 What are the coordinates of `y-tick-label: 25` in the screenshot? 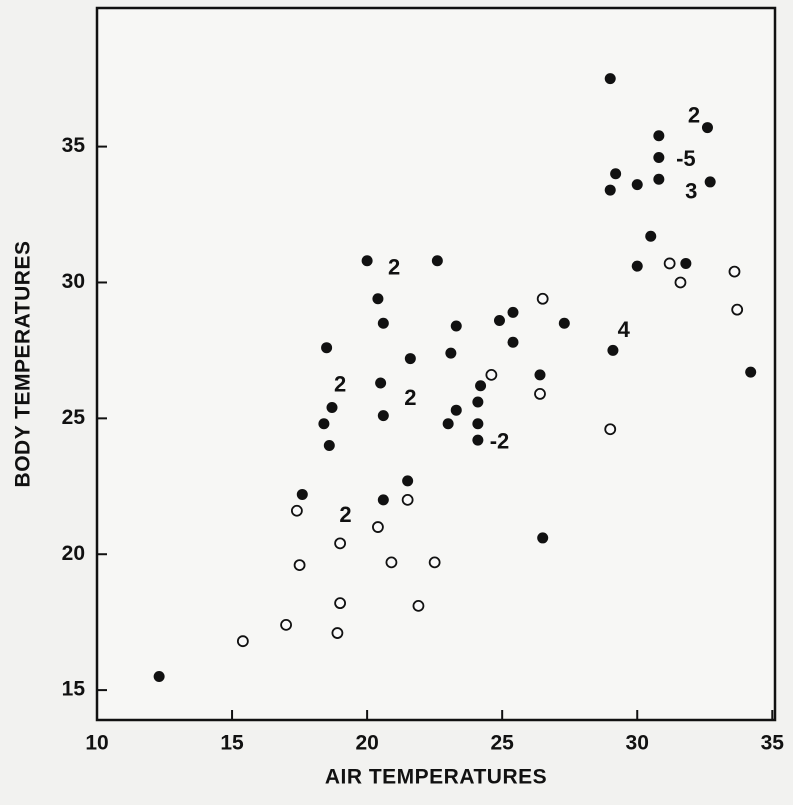 It's located at (74, 417).